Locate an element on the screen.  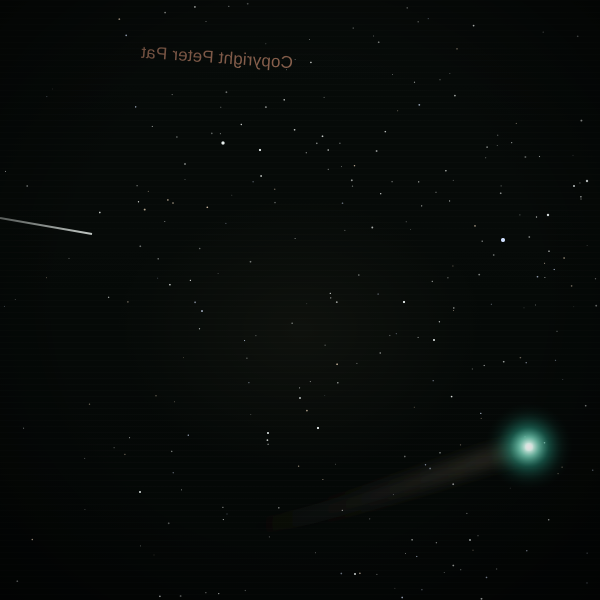
comet-nucleus is located at coordinates (529, 447).